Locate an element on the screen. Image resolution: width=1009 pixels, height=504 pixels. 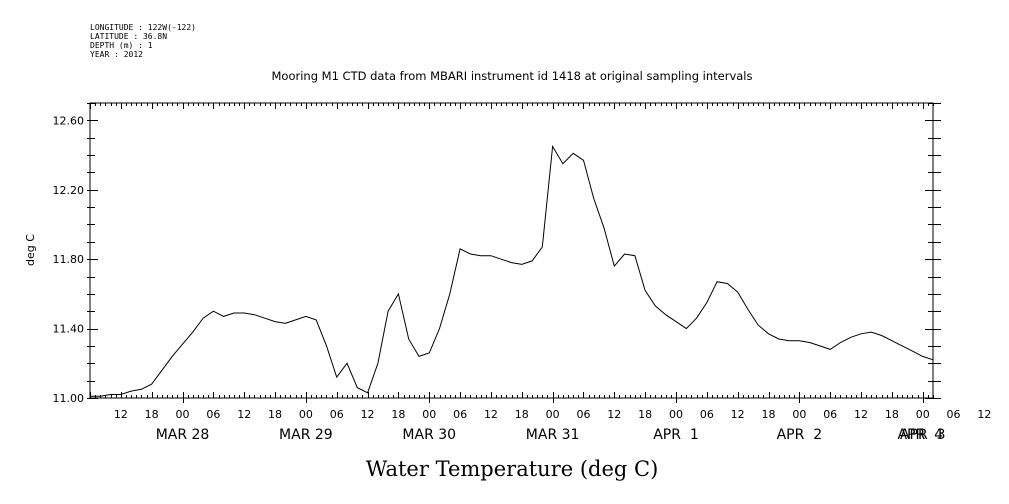
meta-depth: DEPTH (m) : 1 is located at coordinates (121, 45).